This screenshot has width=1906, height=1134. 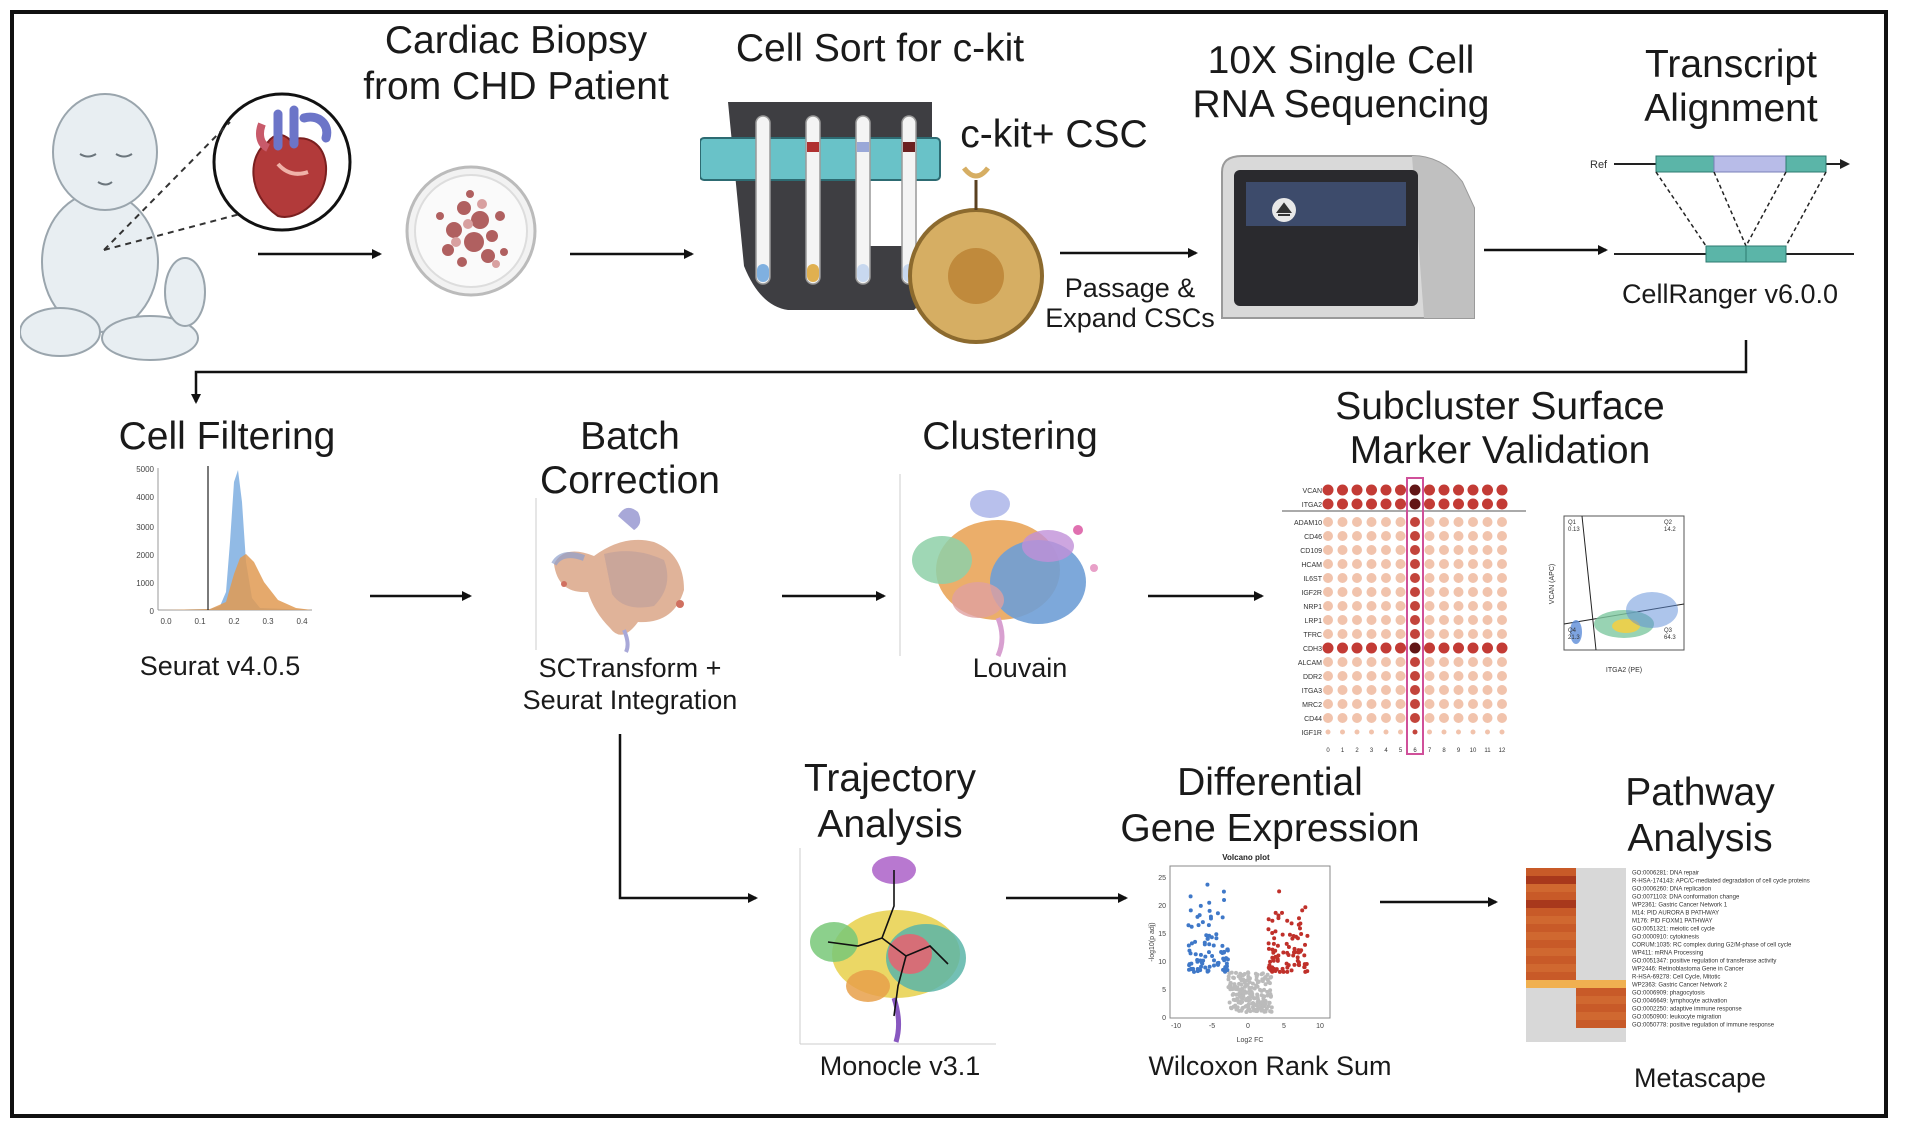 I want to click on heatmap-term-label: WP2361: Gastric Cancer Network 1, so click(x=1680, y=906).